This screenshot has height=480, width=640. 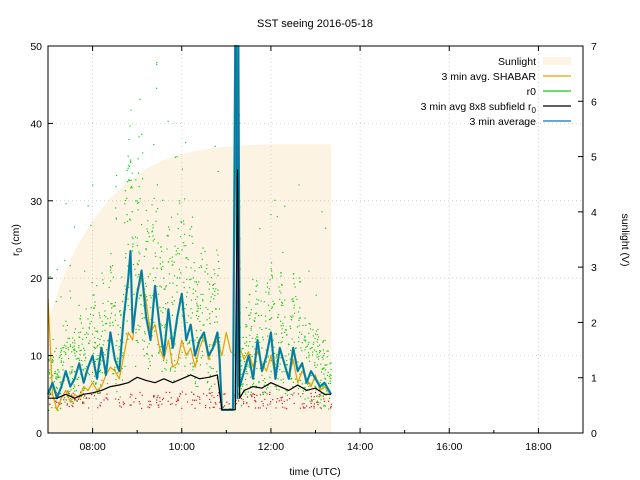 What do you see at coordinates (449, 447) in the screenshot?
I see `x-tick-label: 16:00` at bounding box center [449, 447].